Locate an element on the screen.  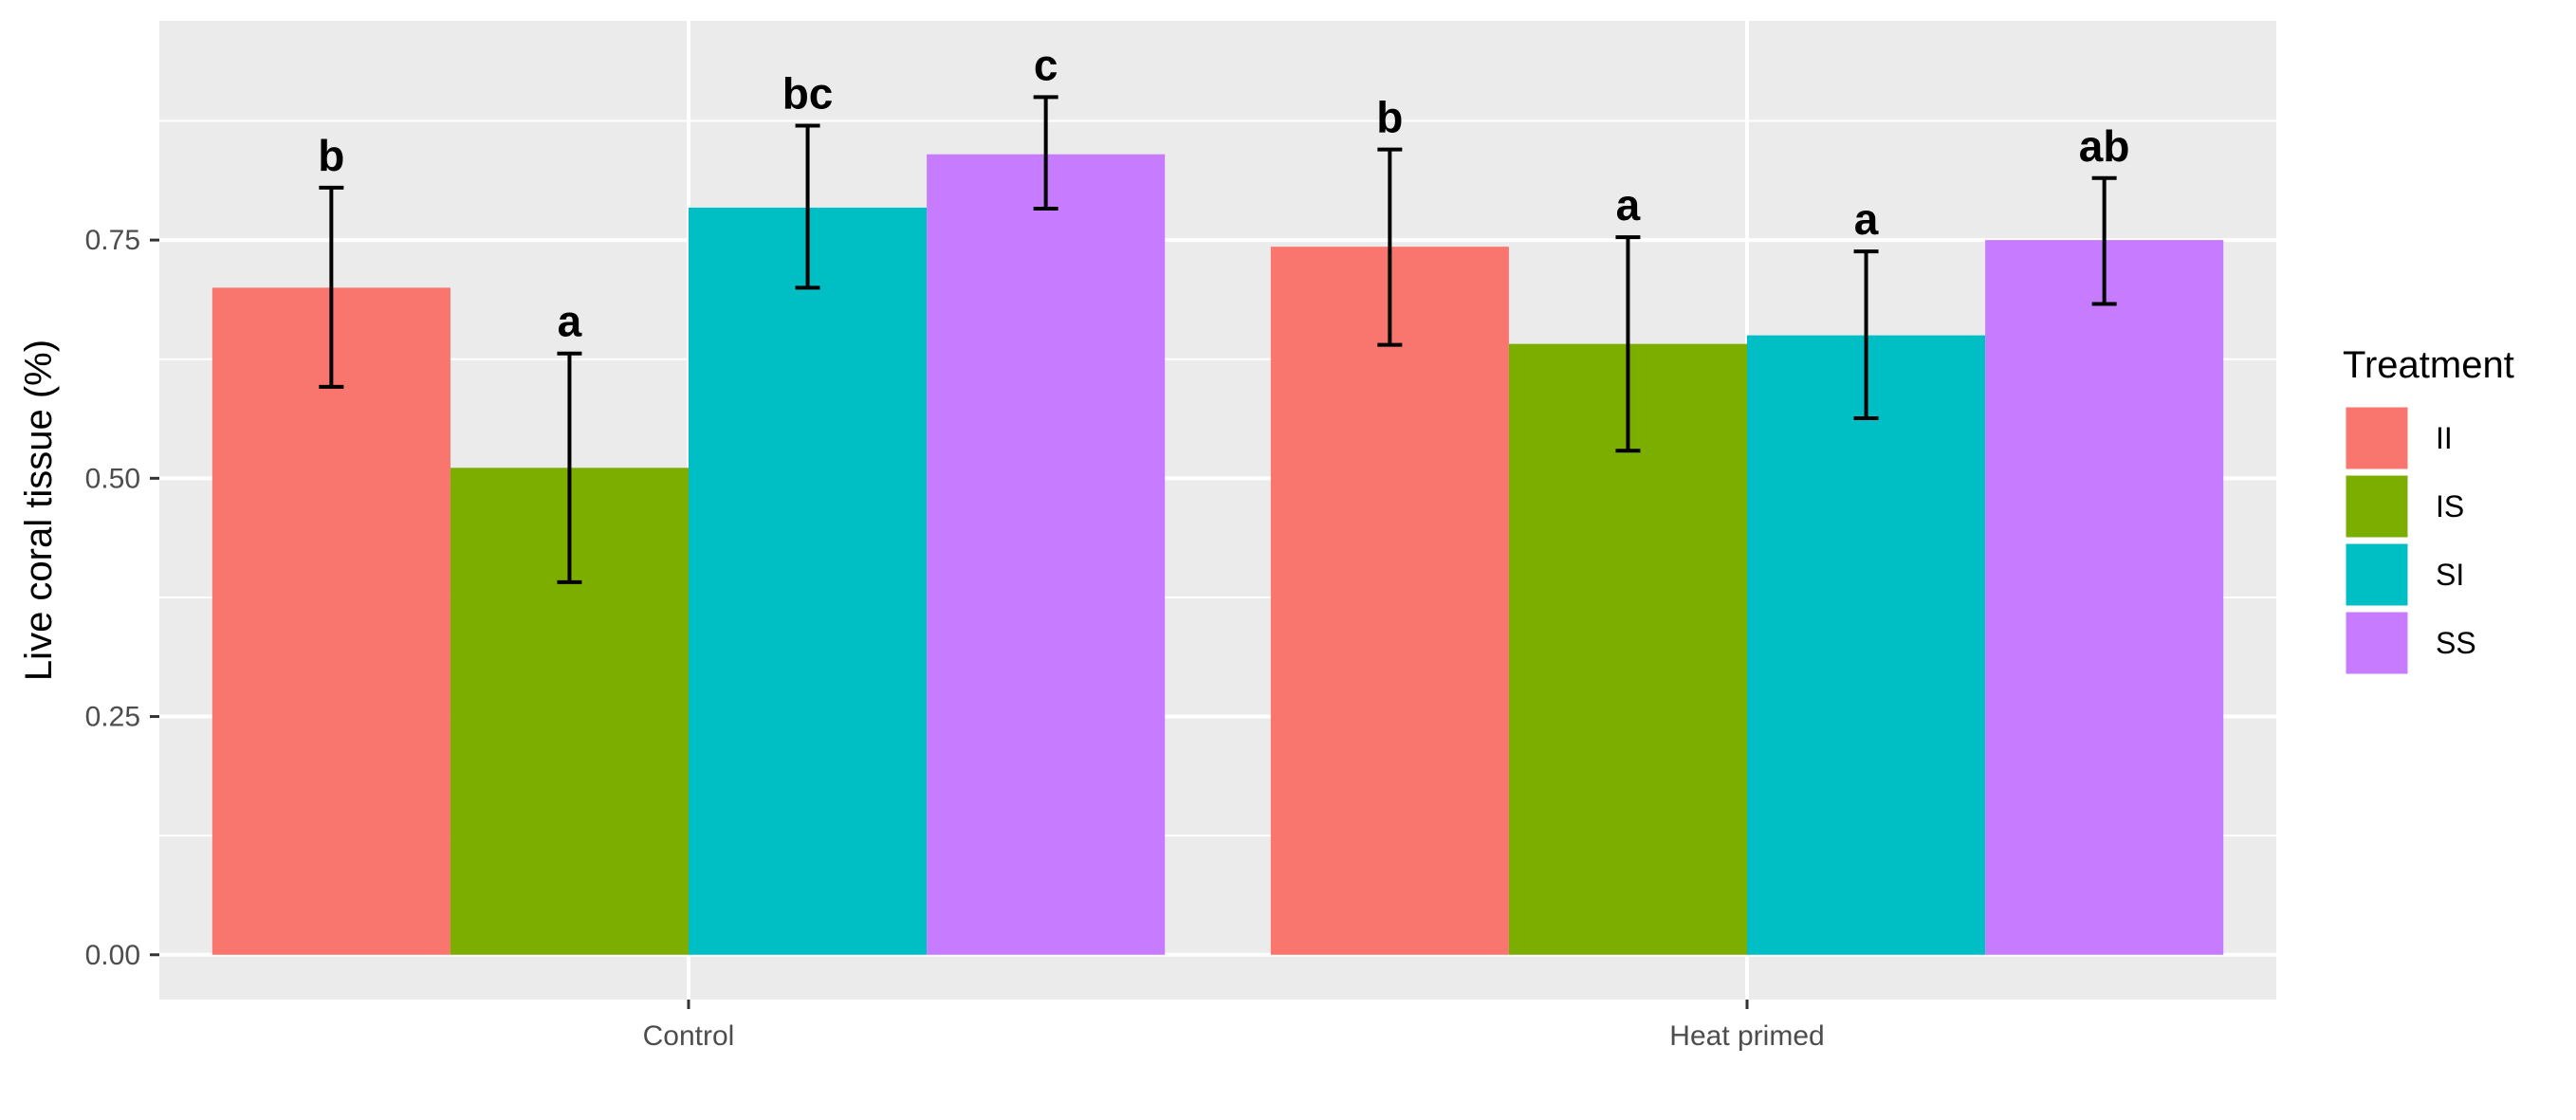
legend-key-SS is located at coordinates (2377, 643).